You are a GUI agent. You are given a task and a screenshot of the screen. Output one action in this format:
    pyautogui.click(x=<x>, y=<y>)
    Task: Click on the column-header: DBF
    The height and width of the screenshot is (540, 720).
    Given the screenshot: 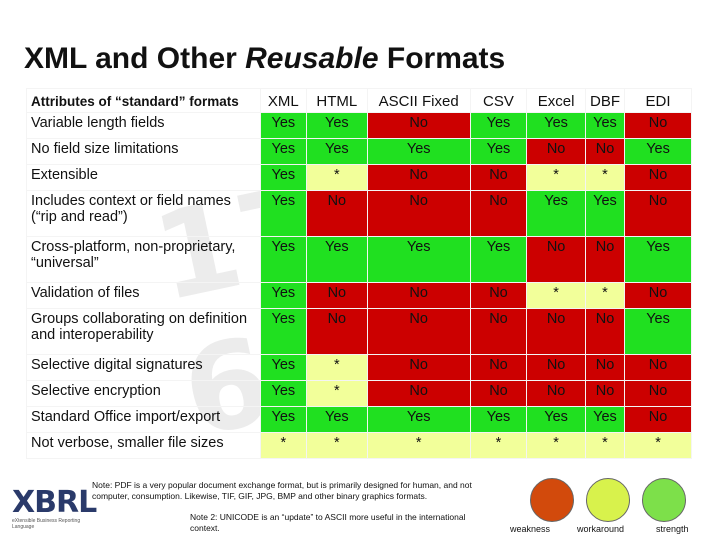 What is the action you would take?
    pyautogui.click(x=605, y=100)
    